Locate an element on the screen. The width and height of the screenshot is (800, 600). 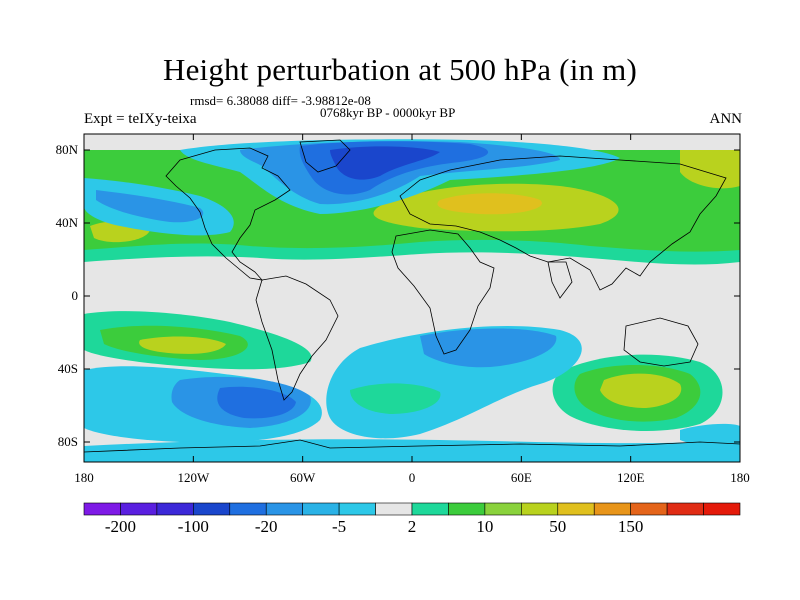
lat-tick-label: 40S is located at coordinates (68, 368).